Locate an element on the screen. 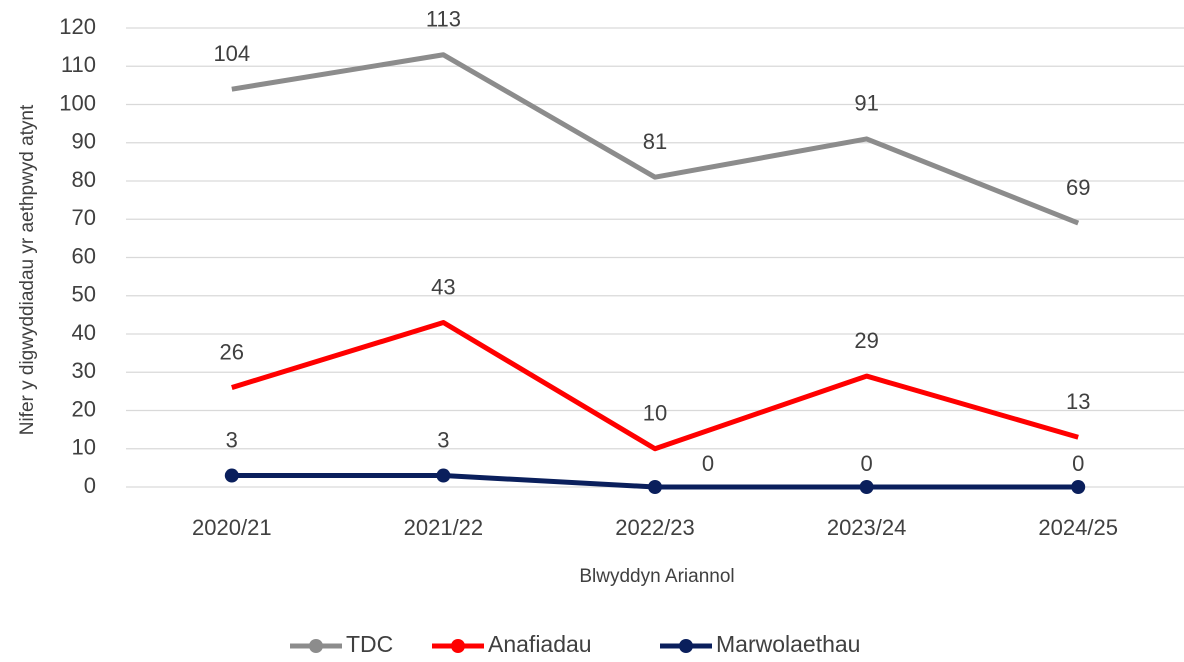 This screenshot has width=1184, height=662. y-tick-label: 90 is located at coordinates (84, 141).